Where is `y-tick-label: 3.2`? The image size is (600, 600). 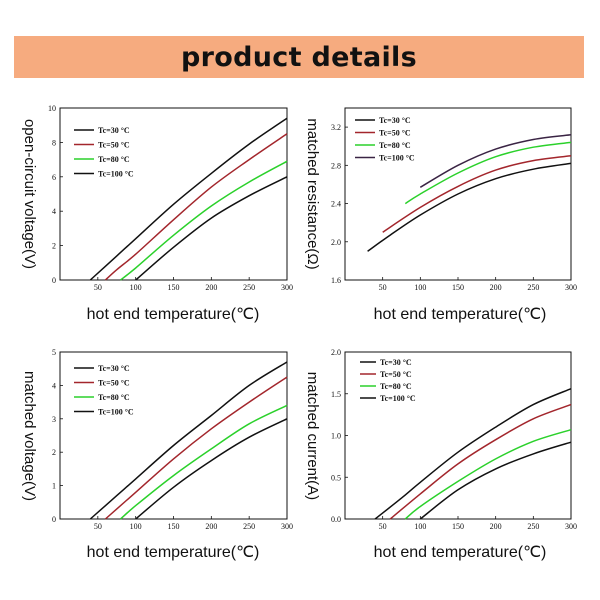
y-tick-label: 3.2 is located at coordinates (336, 127).